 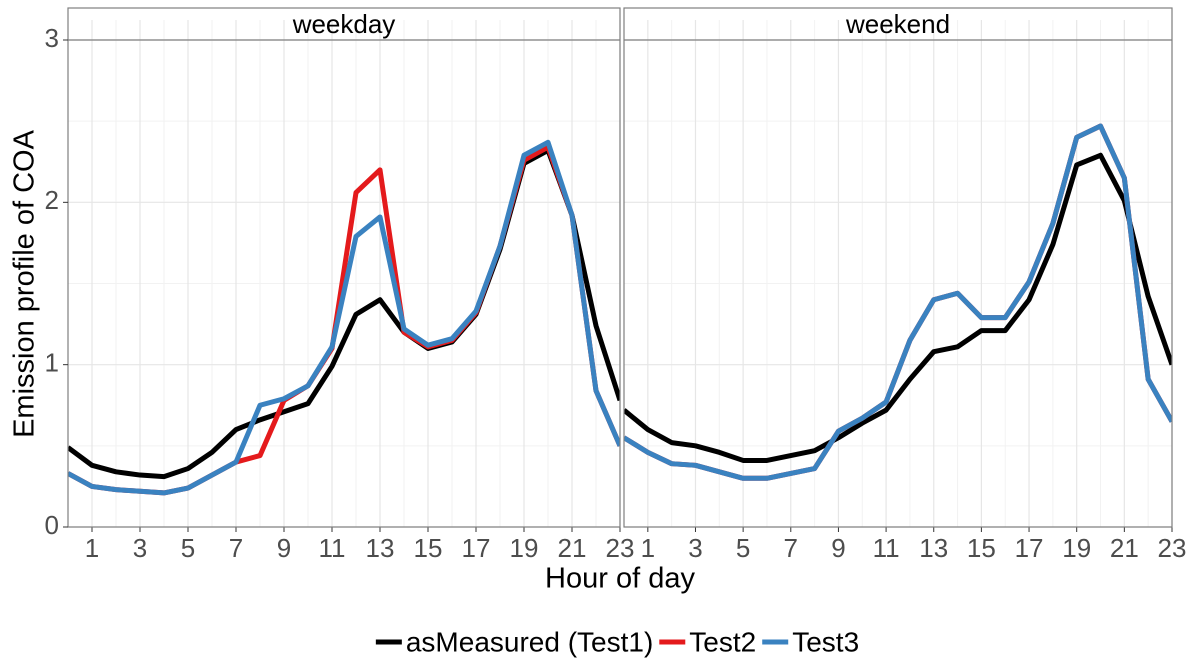 I want to click on y-tick-label: 2, so click(x=52, y=200).